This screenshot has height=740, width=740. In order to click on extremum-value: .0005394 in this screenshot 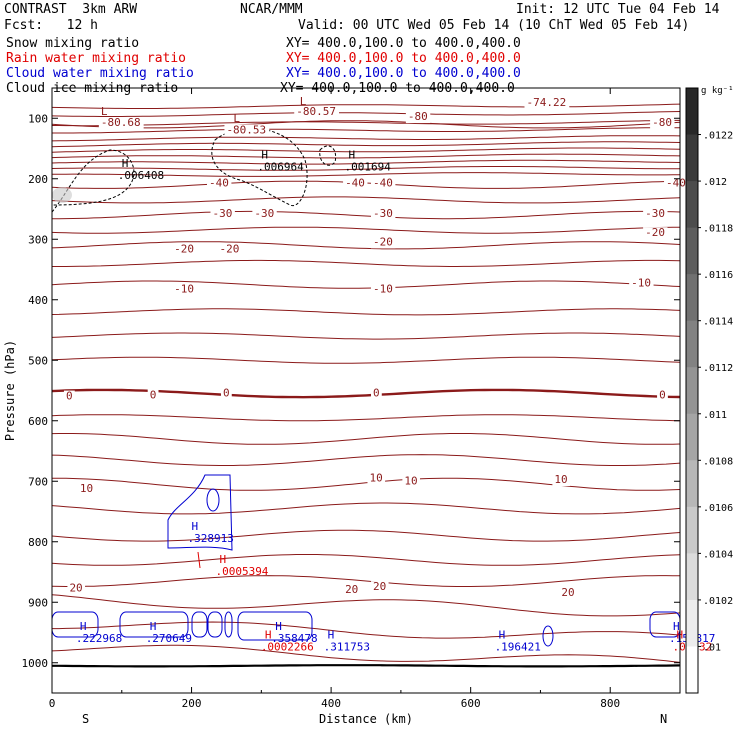, I will do `click(241, 571)`.